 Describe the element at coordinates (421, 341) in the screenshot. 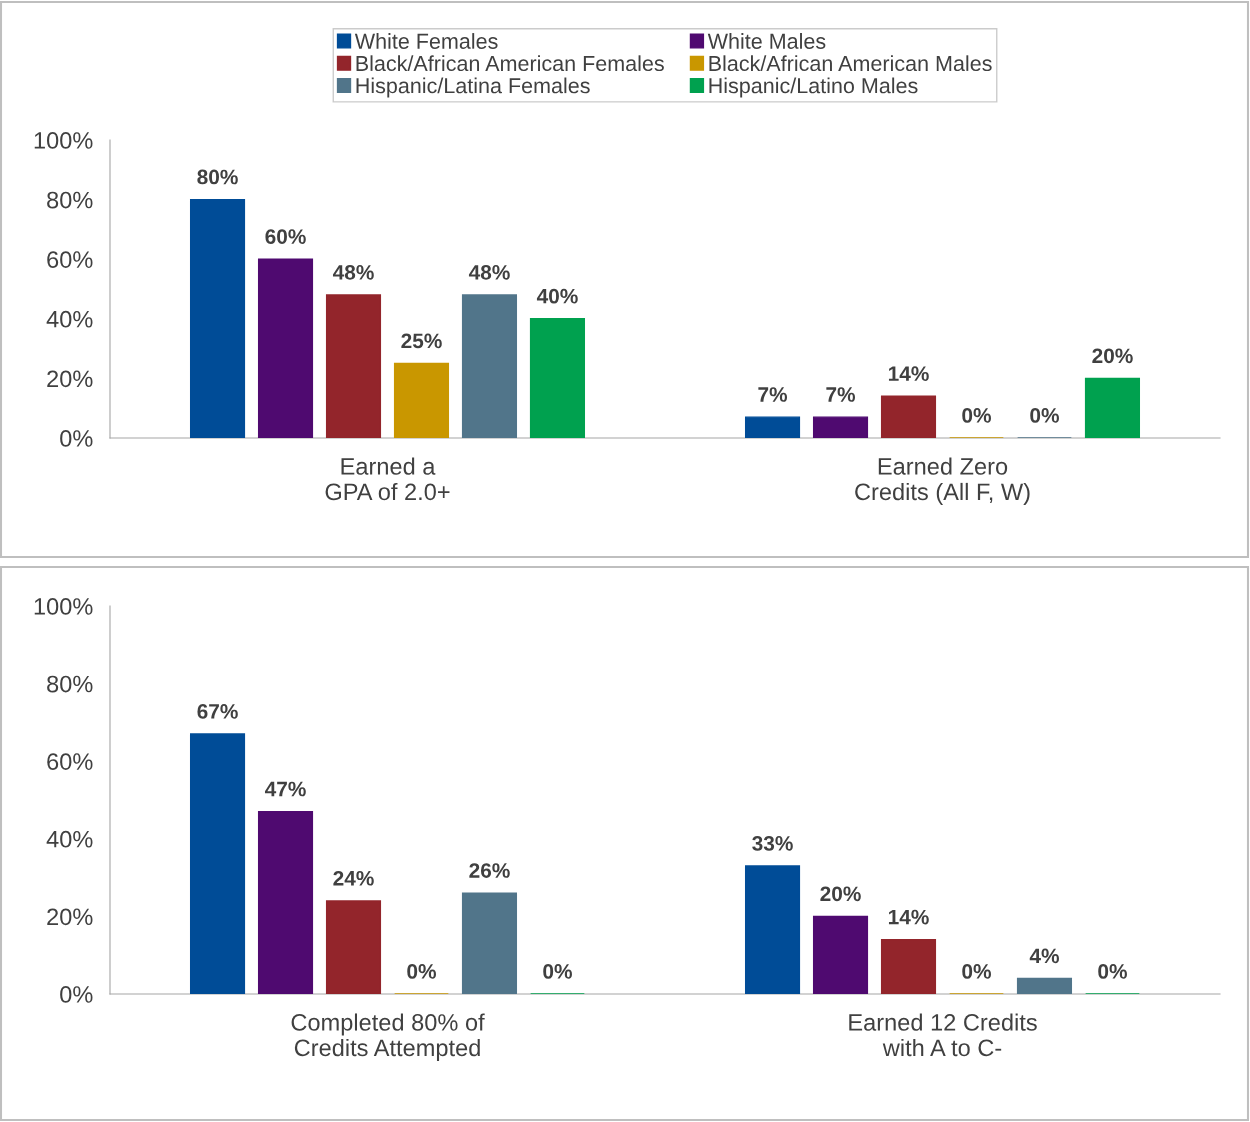

I see `data-label: 25%` at that location.